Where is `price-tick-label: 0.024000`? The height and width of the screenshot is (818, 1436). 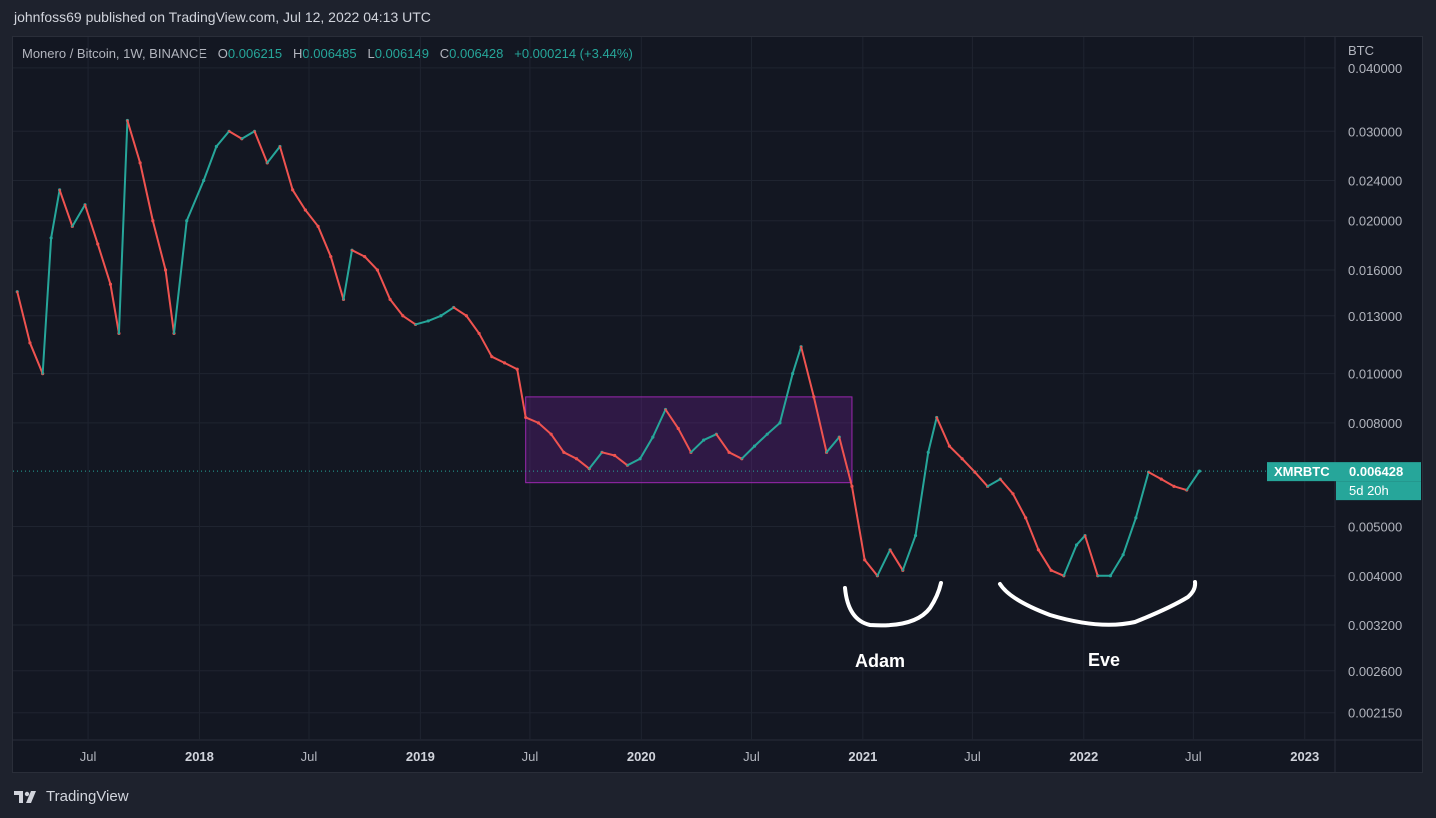 price-tick-label: 0.024000 is located at coordinates (1375, 181).